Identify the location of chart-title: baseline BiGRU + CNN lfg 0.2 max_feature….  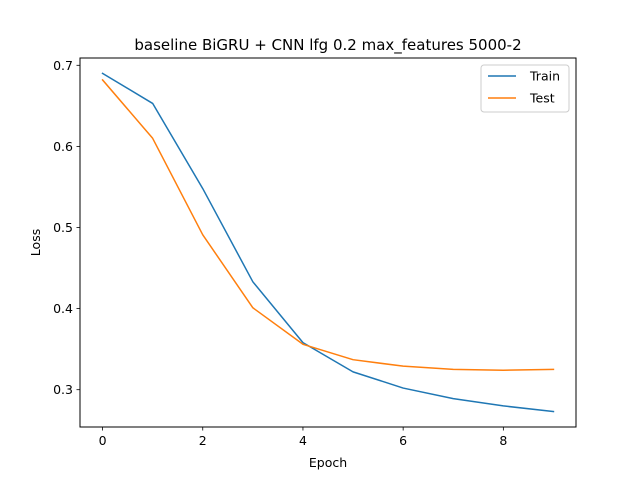
(327, 45).